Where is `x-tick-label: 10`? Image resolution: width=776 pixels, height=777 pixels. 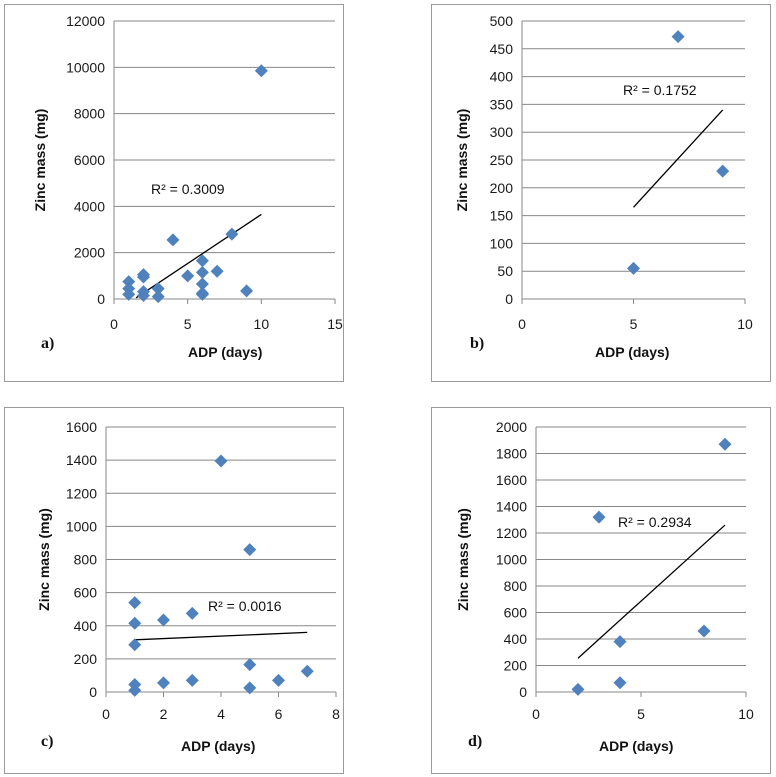 x-tick-label: 10 is located at coordinates (262, 324).